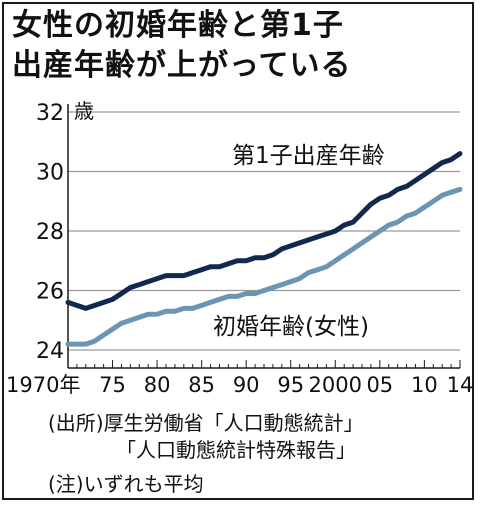 The width and height of the screenshot is (480, 506). Describe the element at coordinates (206, 423) in the screenshot. I see `source-note-line-1: (出所)厚生労働省「人口動態統計」` at that location.